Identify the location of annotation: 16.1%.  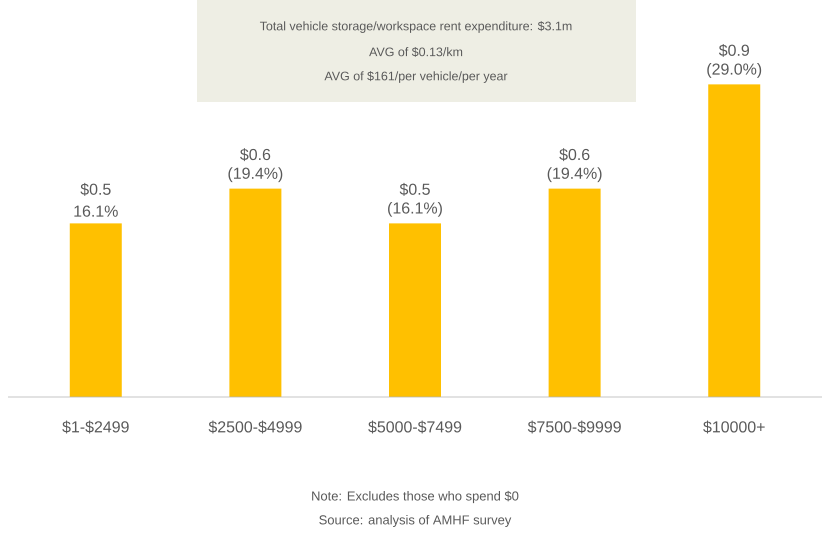
(96, 211).